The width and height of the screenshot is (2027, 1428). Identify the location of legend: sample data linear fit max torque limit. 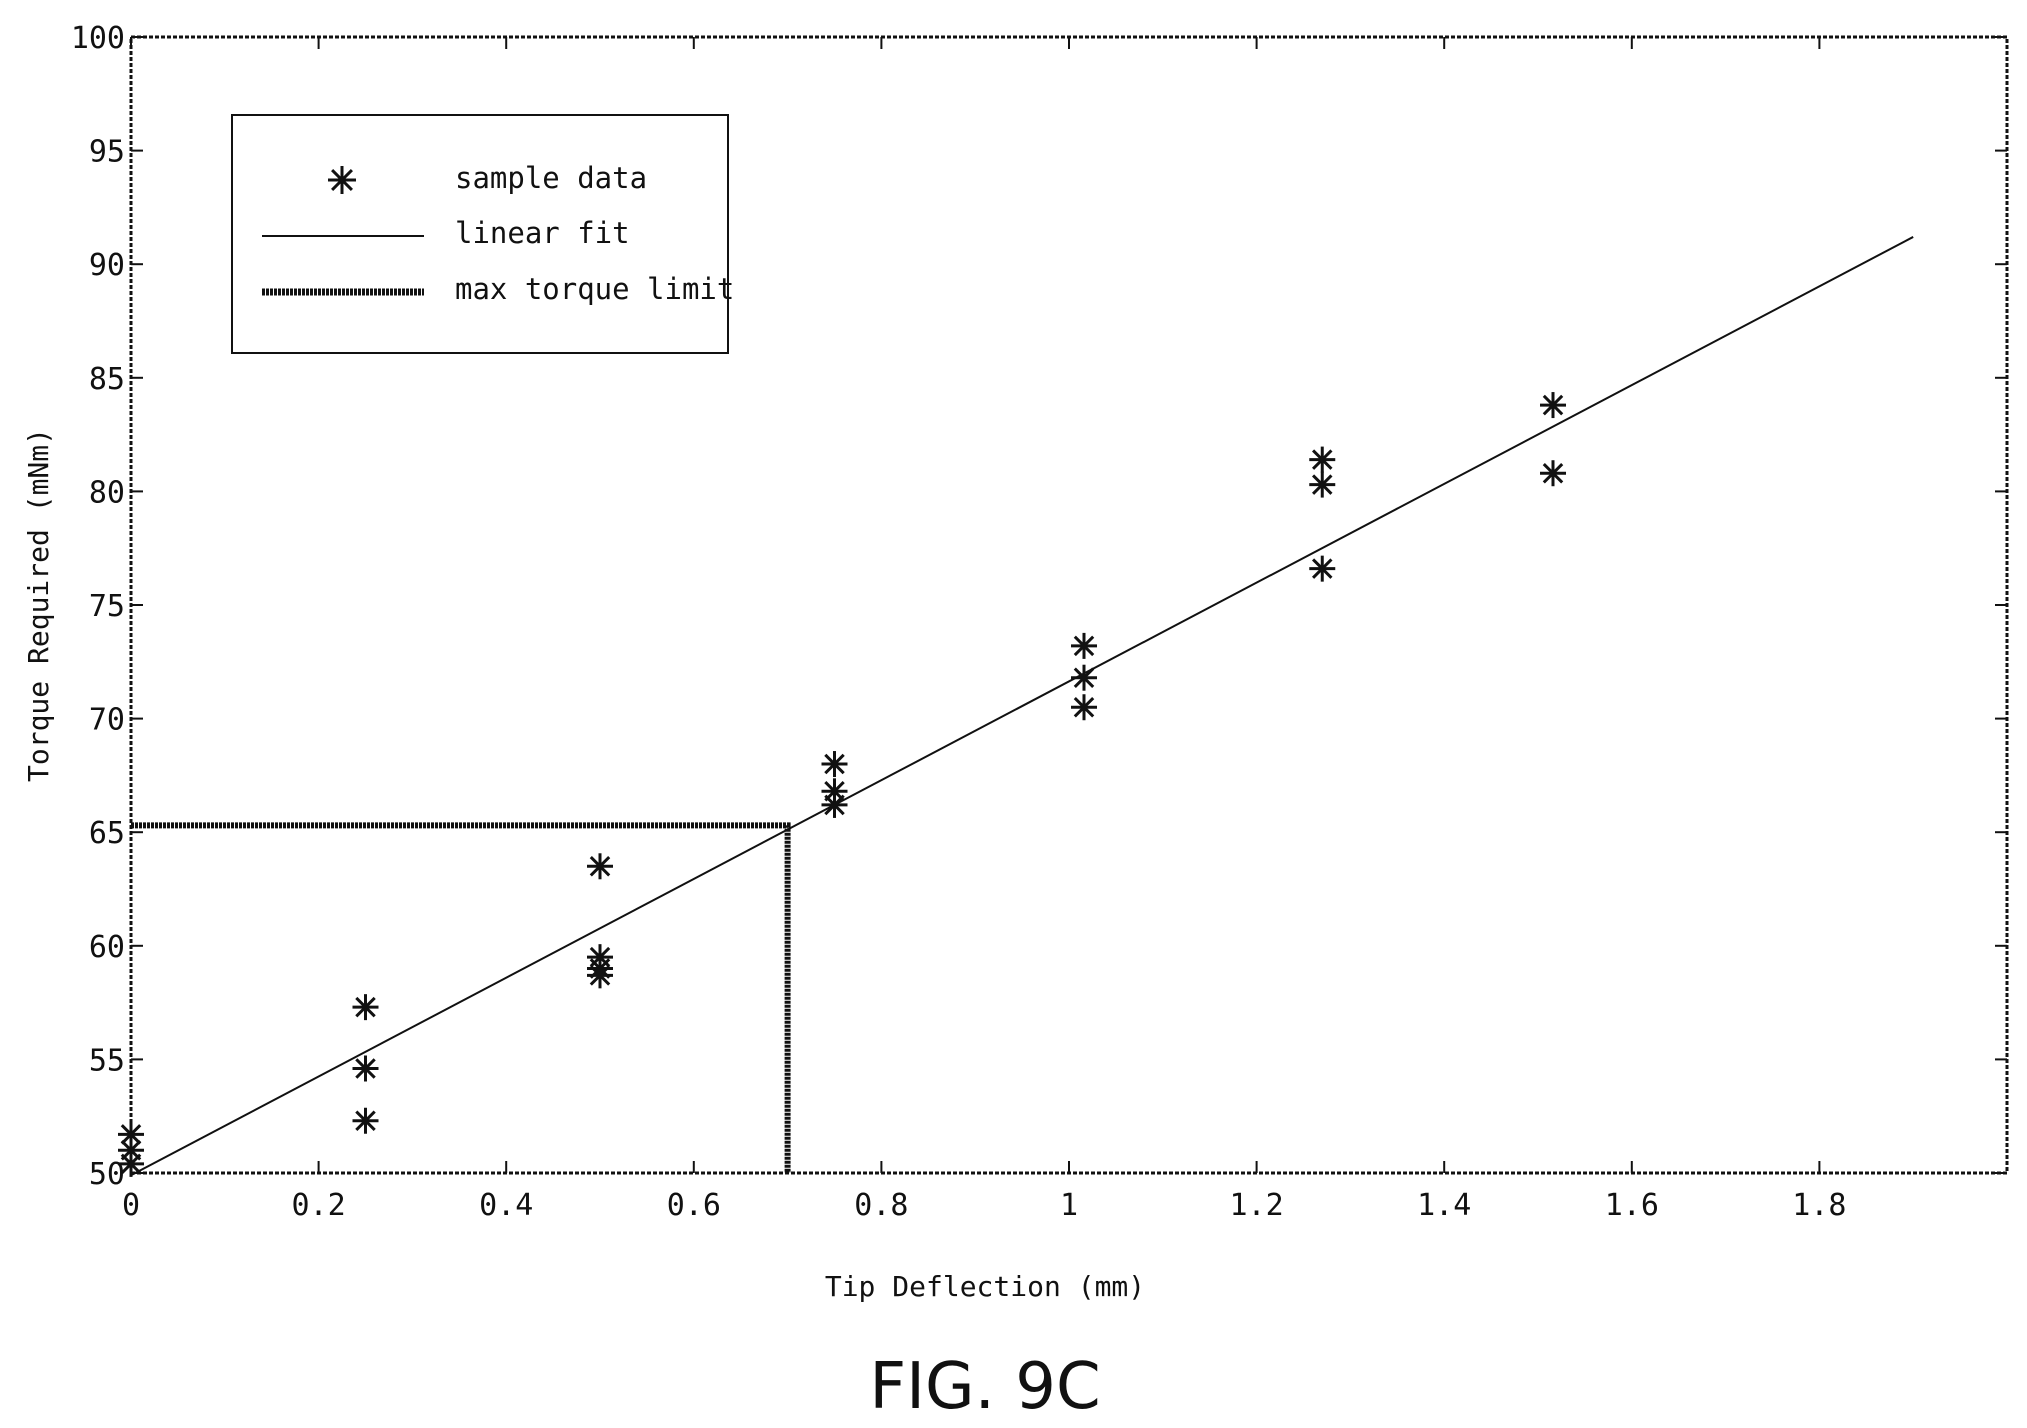
(482, 234).